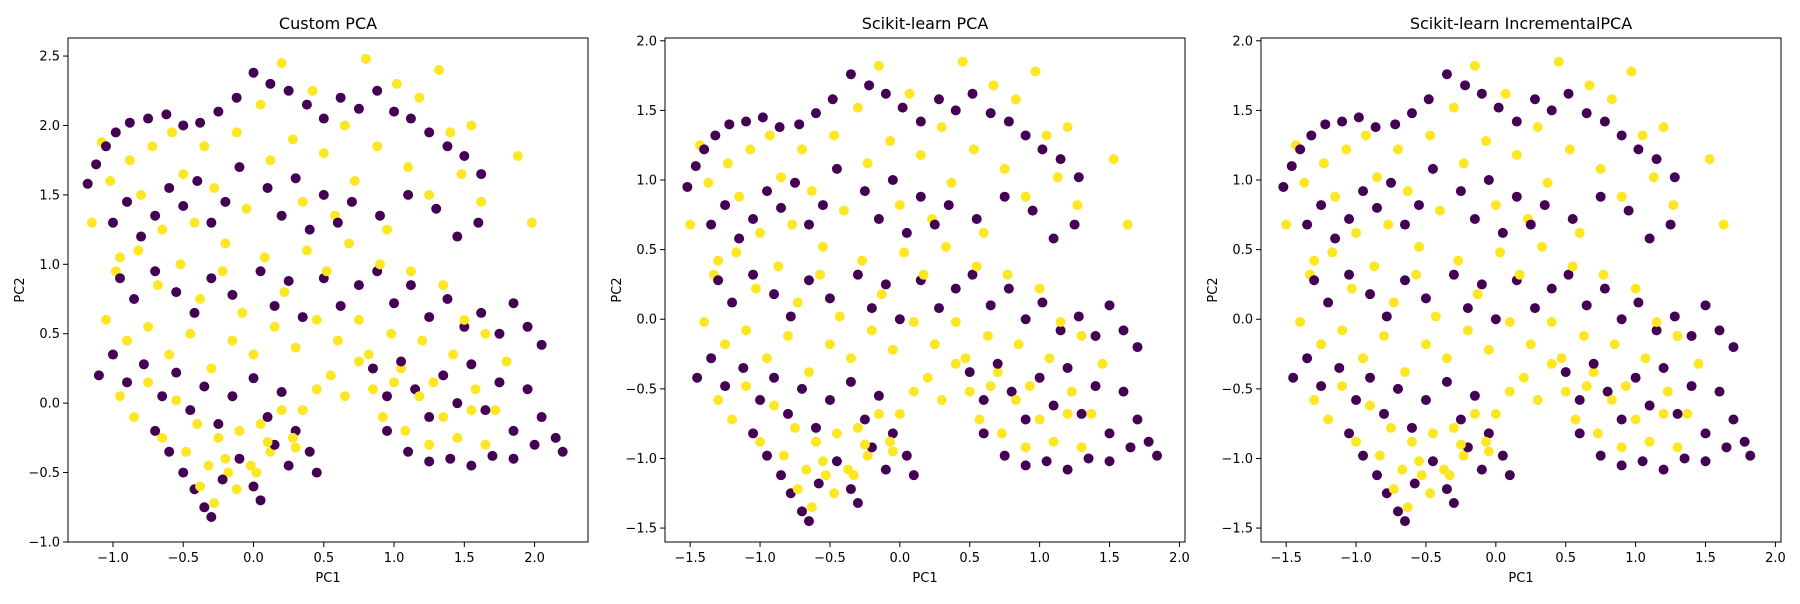  What do you see at coordinates (534, 558) in the screenshot?
I see `x-tick-label: 2.0` at bounding box center [534, 558].